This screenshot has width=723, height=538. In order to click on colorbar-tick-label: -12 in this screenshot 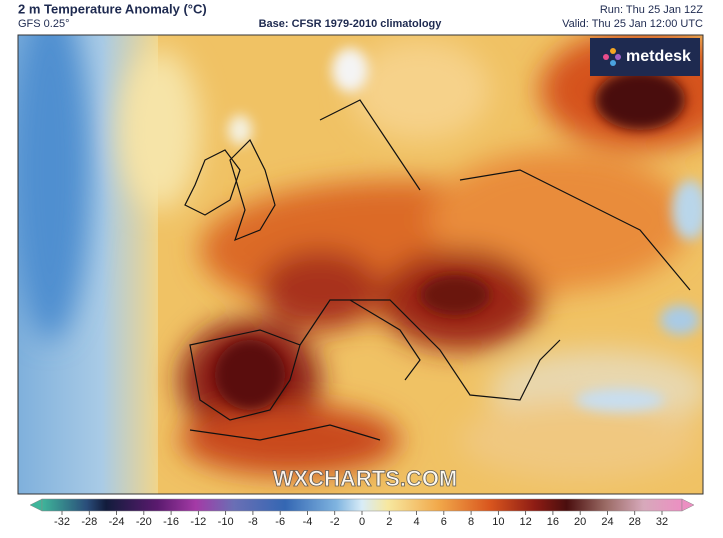, I will do `click(198, 522)`.